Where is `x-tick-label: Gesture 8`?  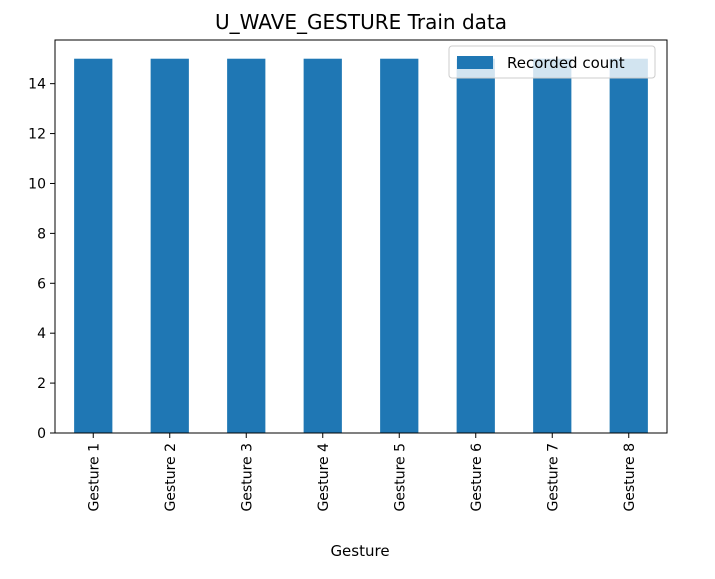
x-tick-label: Gesture 8 is located at coordinates (630, 477).